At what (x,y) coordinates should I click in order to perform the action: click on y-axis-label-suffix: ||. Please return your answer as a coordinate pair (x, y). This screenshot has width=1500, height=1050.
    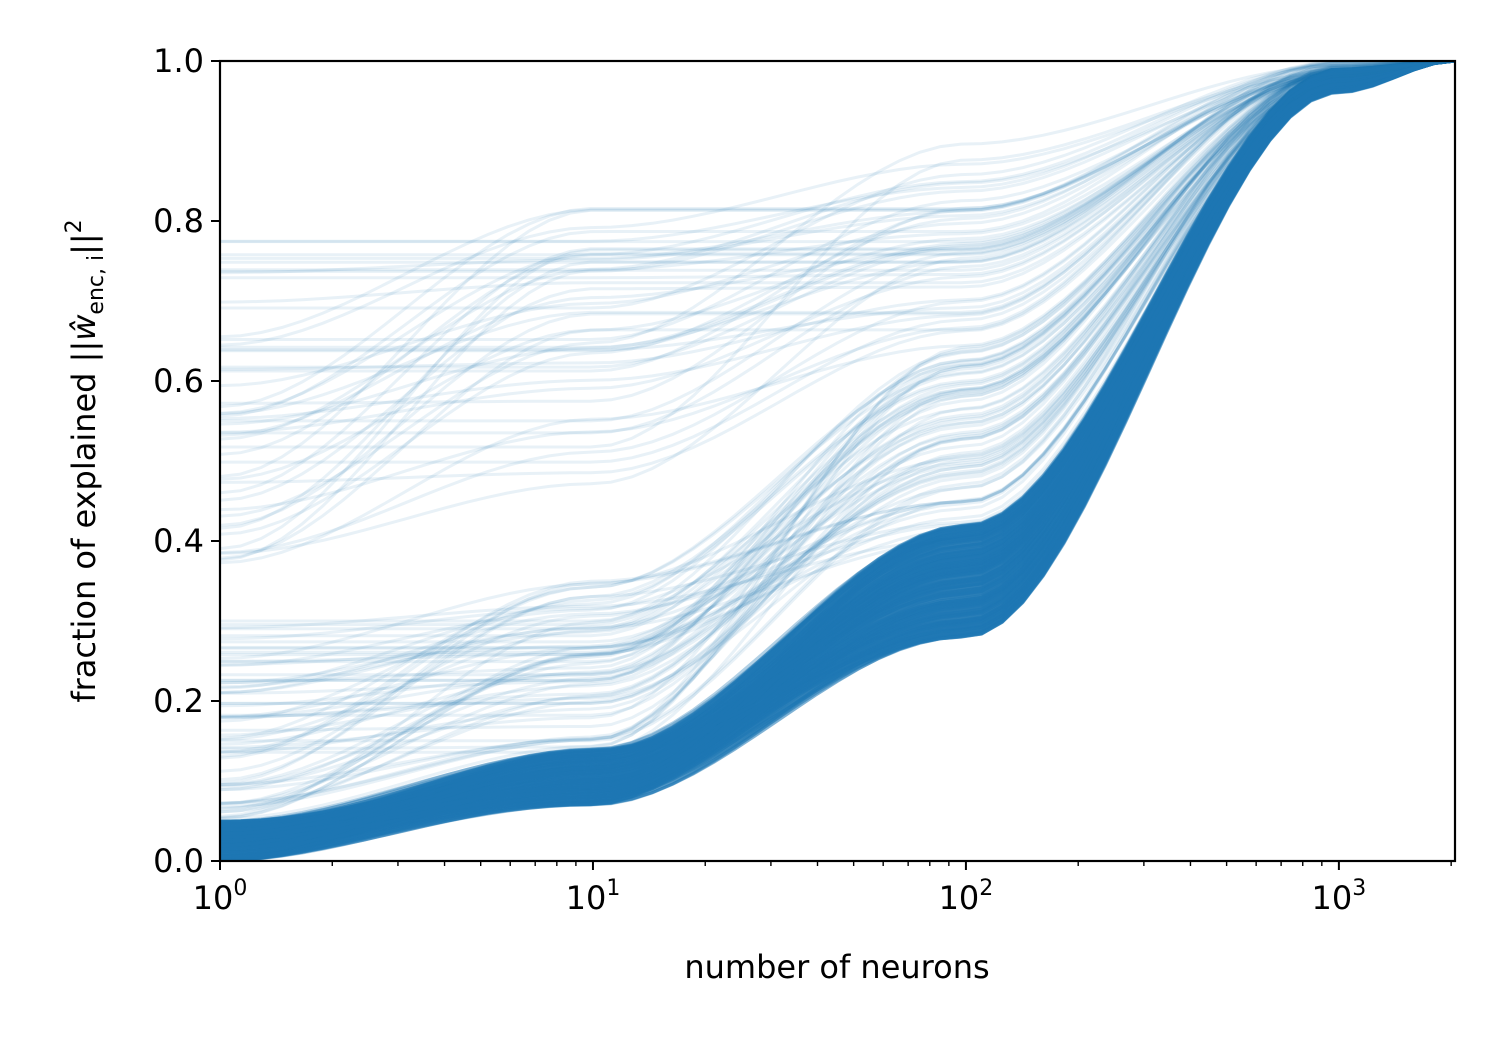
    Looking at the image, I should click on (84, 244).